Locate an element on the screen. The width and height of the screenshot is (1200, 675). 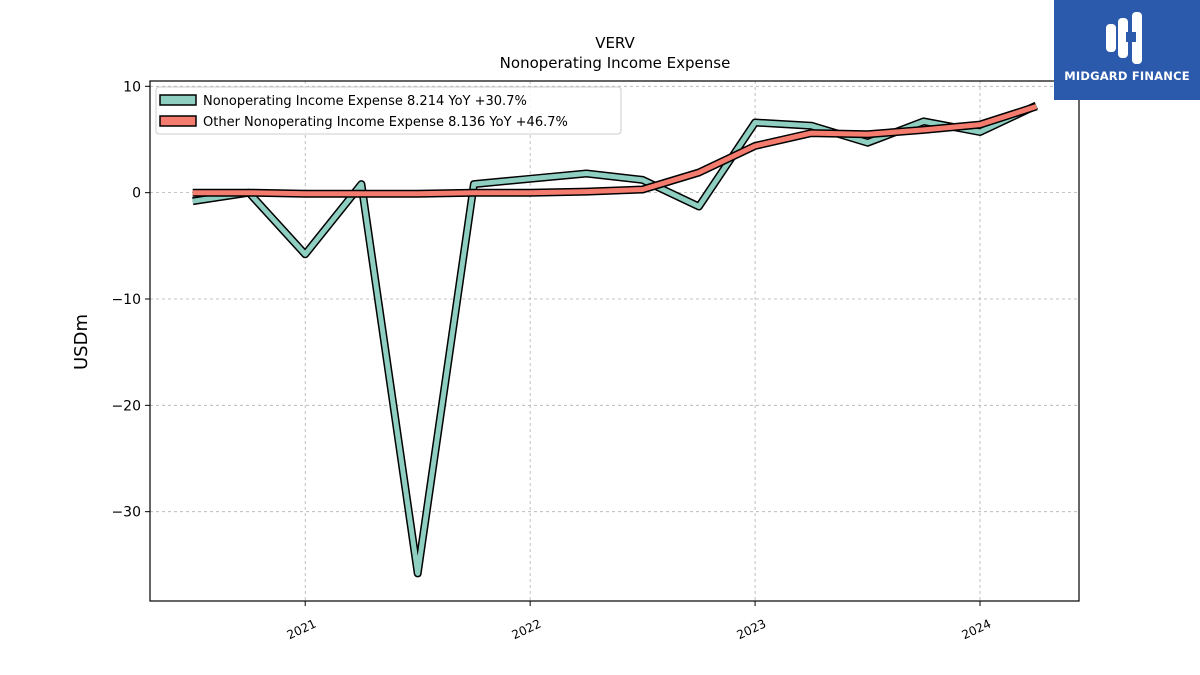
x-tick-label: 2022 is located at coordinates (527, 630).